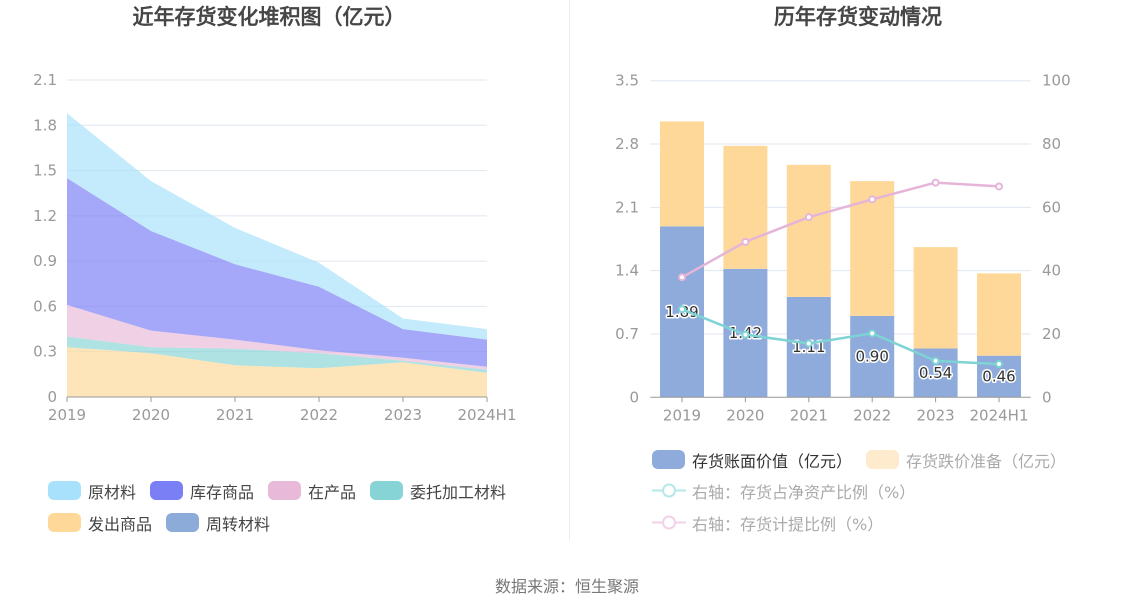  What do you see at coordinates (1051, 334) in the screenshot?
I see `right-y-tick-label: 20` at bounding box center [1051, 334].